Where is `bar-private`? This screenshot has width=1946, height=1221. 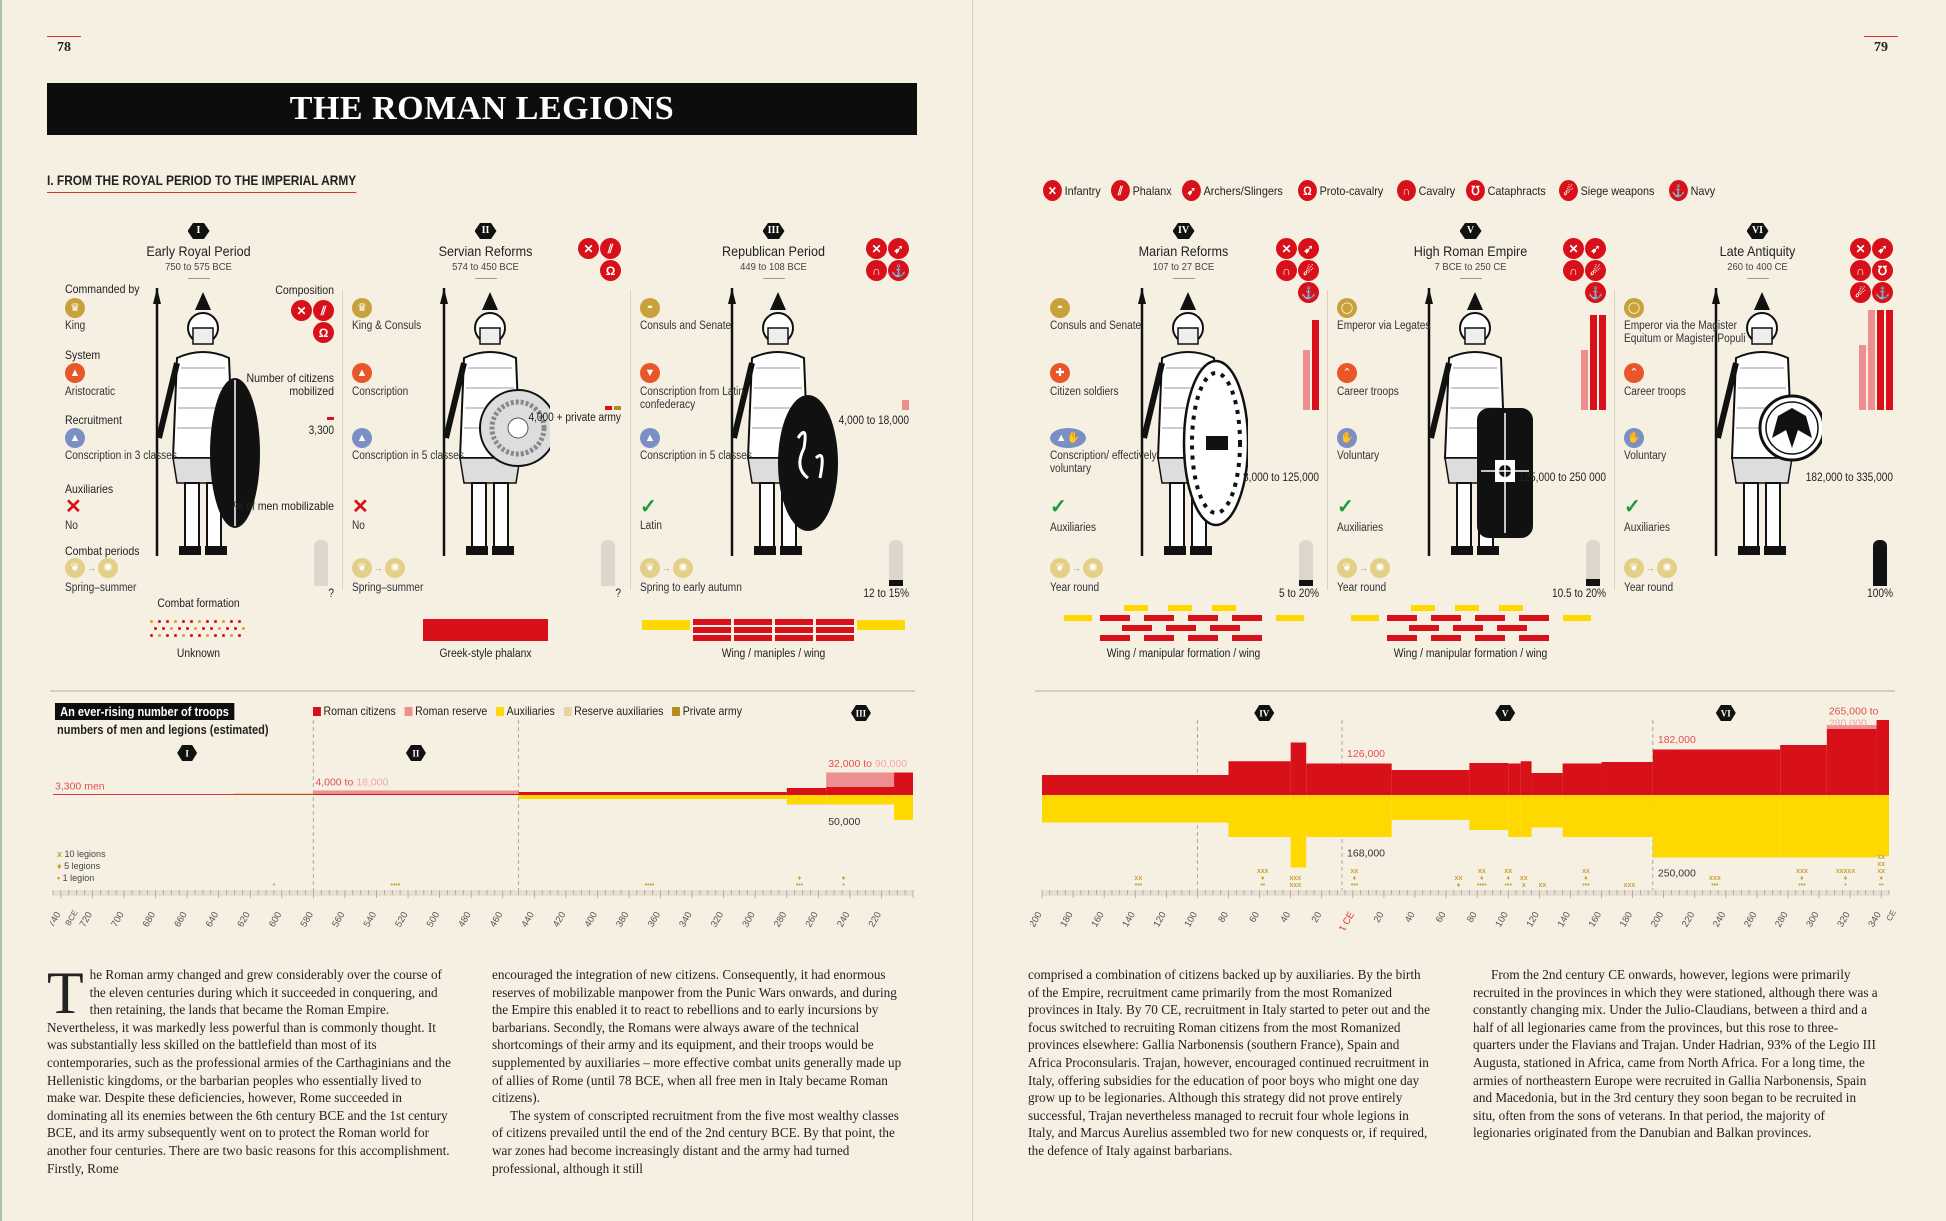
bar-private is located at coordinates (274, 794).